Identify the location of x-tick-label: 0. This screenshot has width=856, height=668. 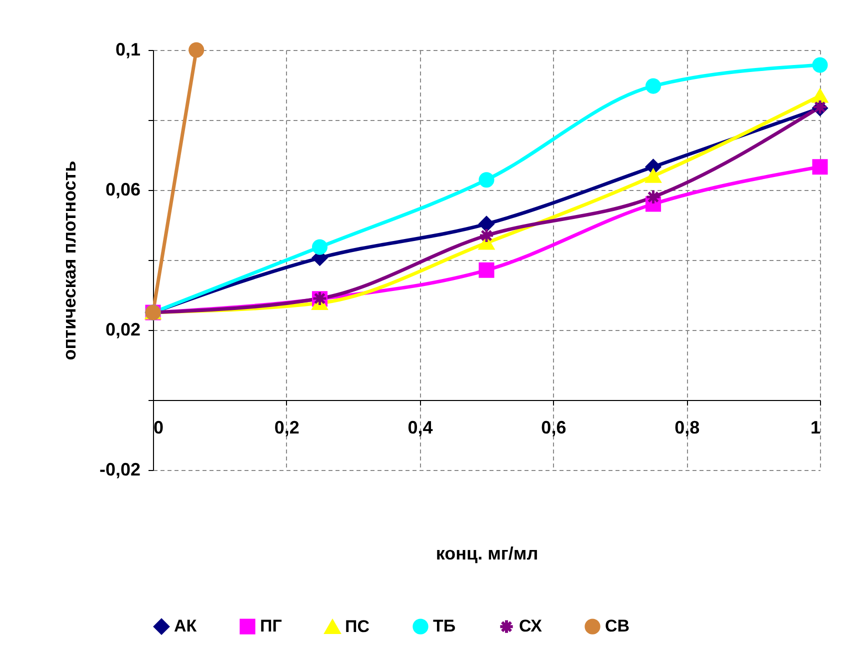
(159, 428).